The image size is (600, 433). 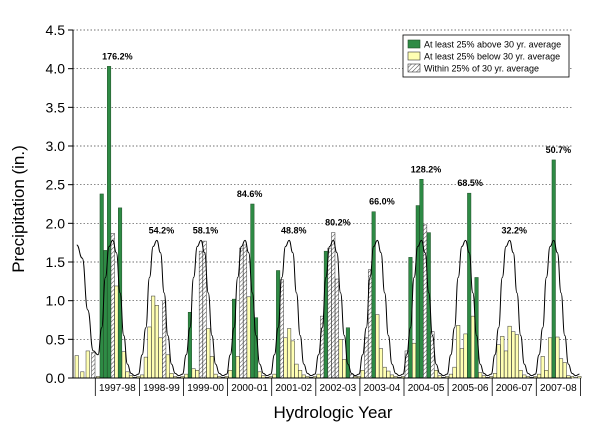 I want to click on percent-label: 58.1%, so click(x=206, y=230).